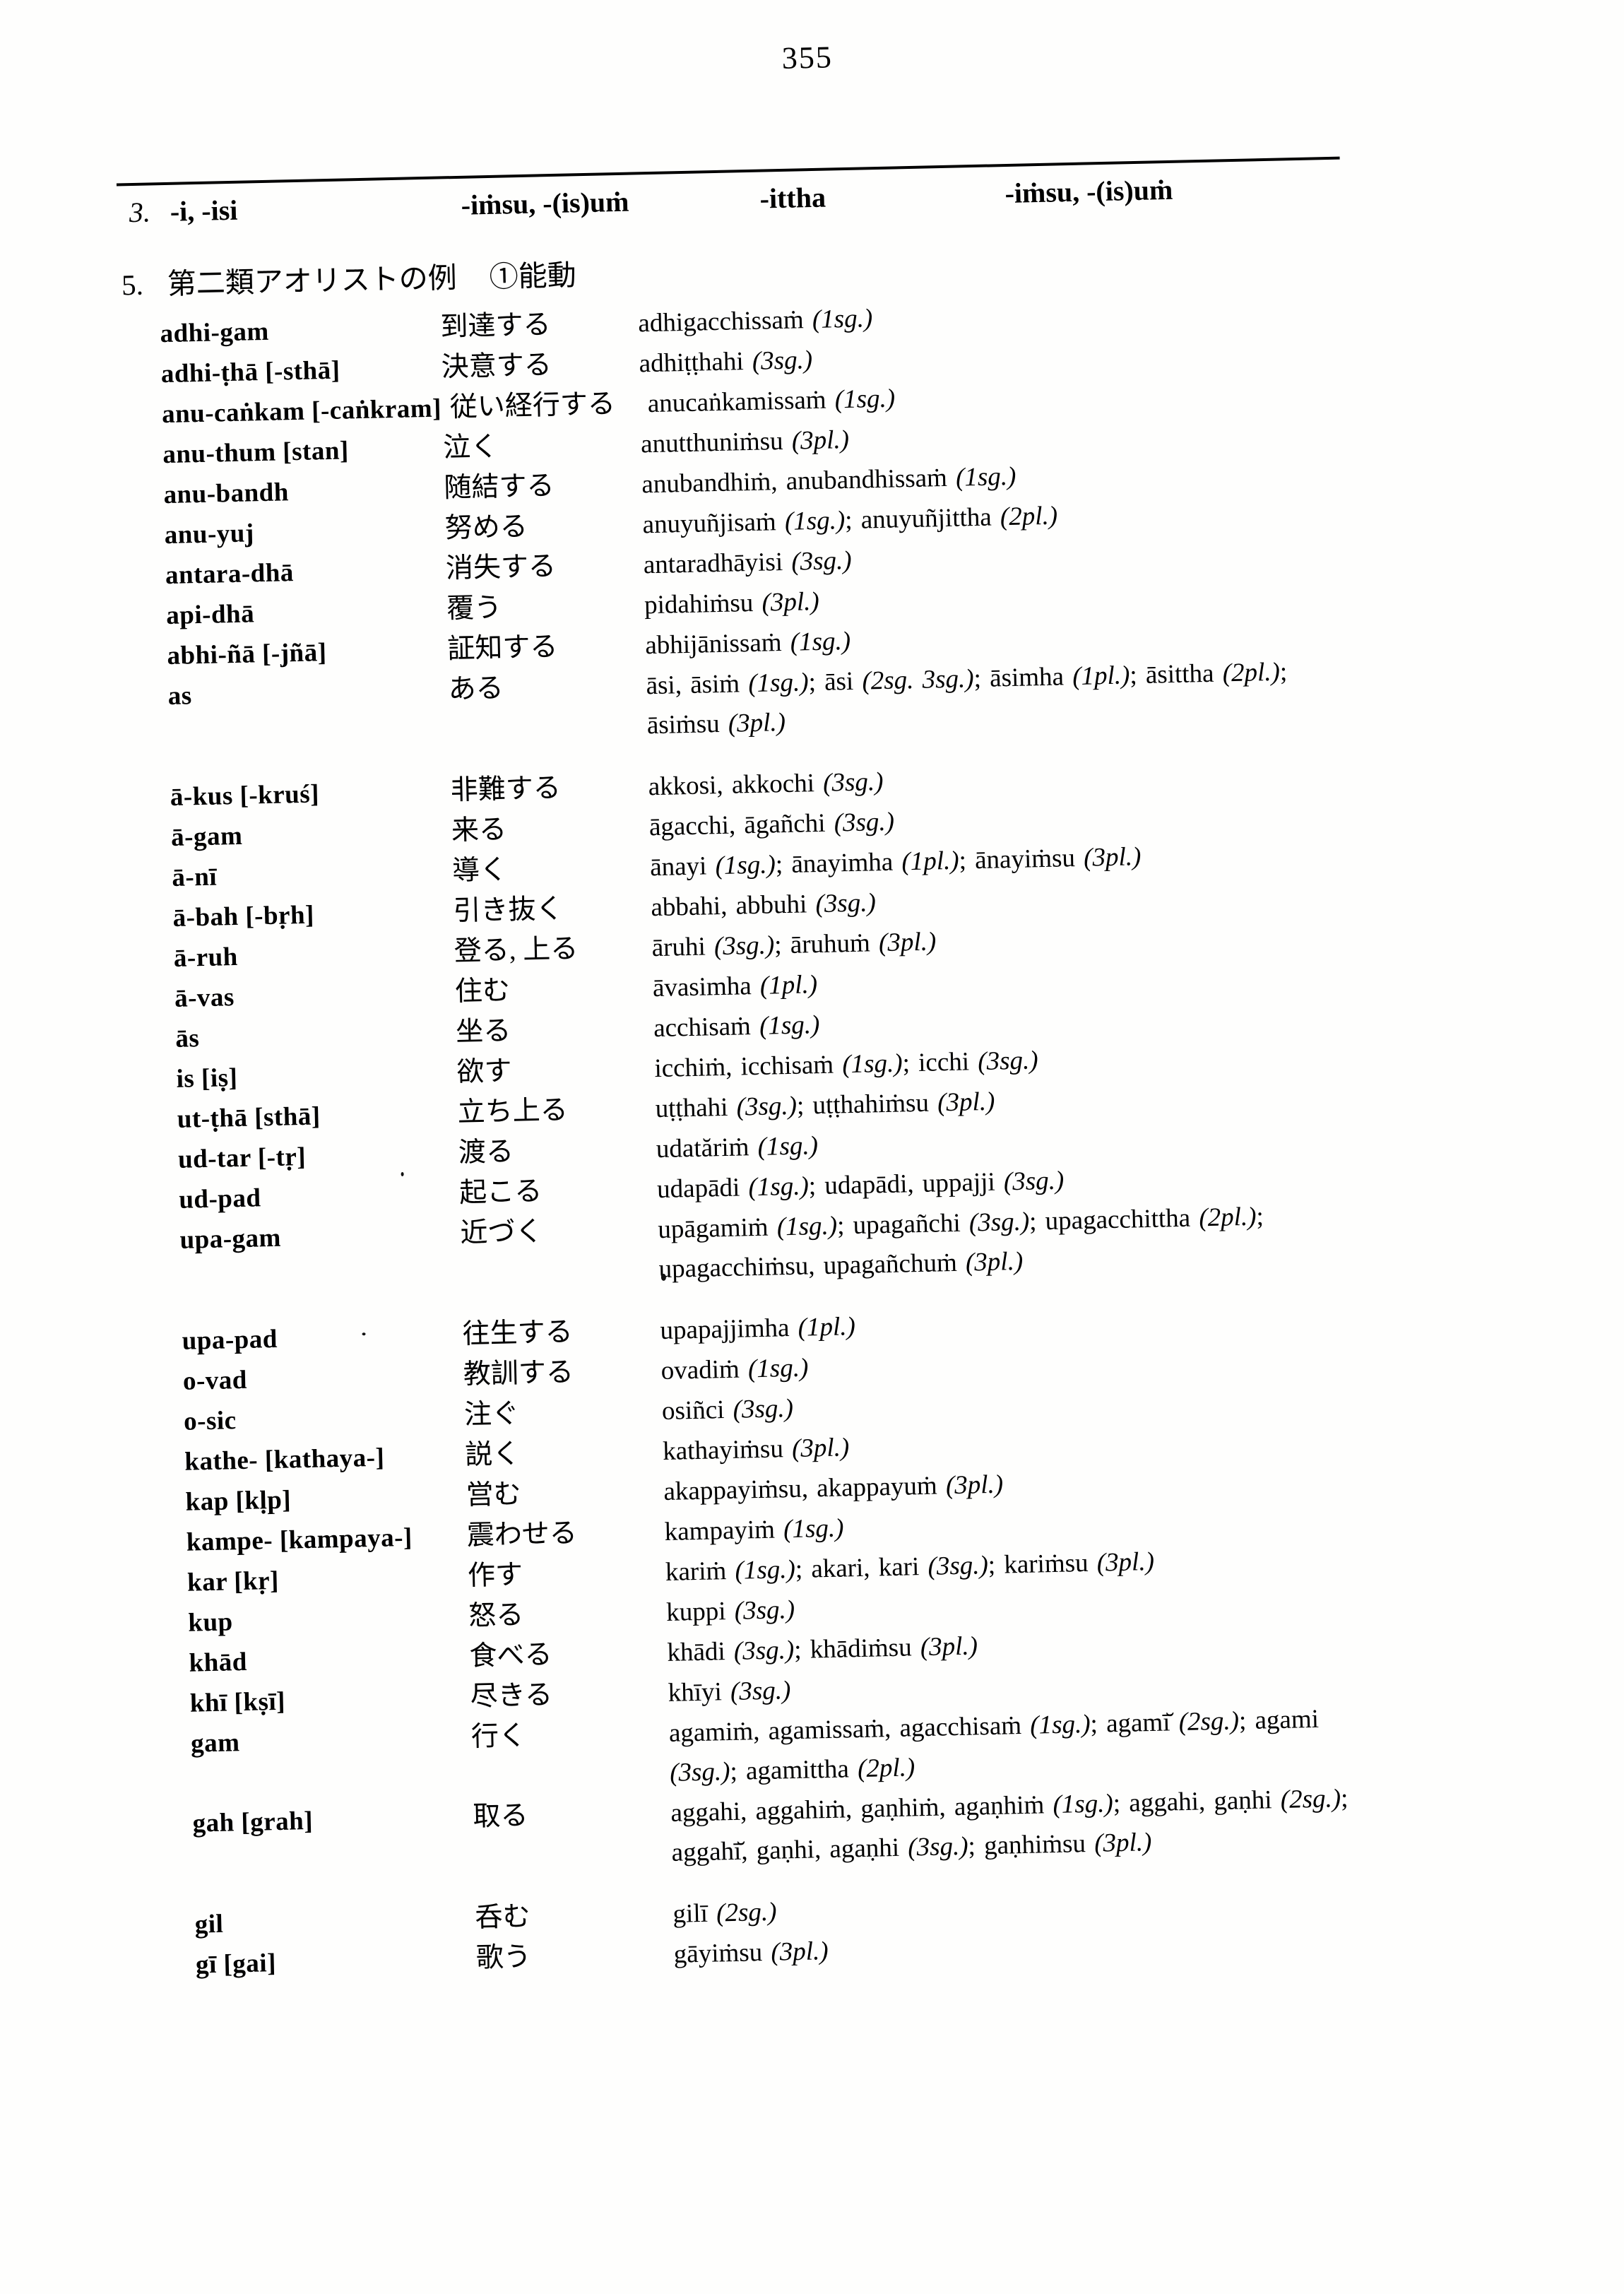  What do you see at coordinates (230, 1239) in the screenshot?
I see `verb-root: upa-gam` at bounding box center [230, 1239].